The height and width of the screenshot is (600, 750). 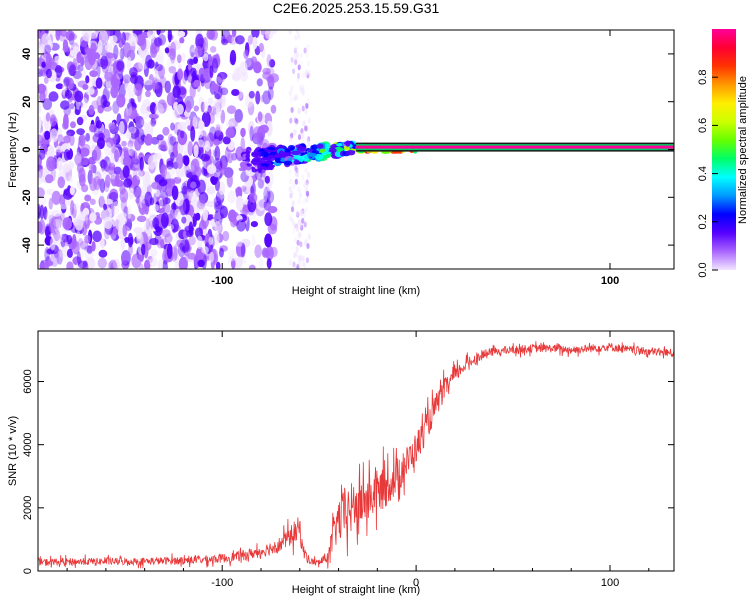 I want to click on colorbar-tick-label: 0.8, so click(x=703, y=77).